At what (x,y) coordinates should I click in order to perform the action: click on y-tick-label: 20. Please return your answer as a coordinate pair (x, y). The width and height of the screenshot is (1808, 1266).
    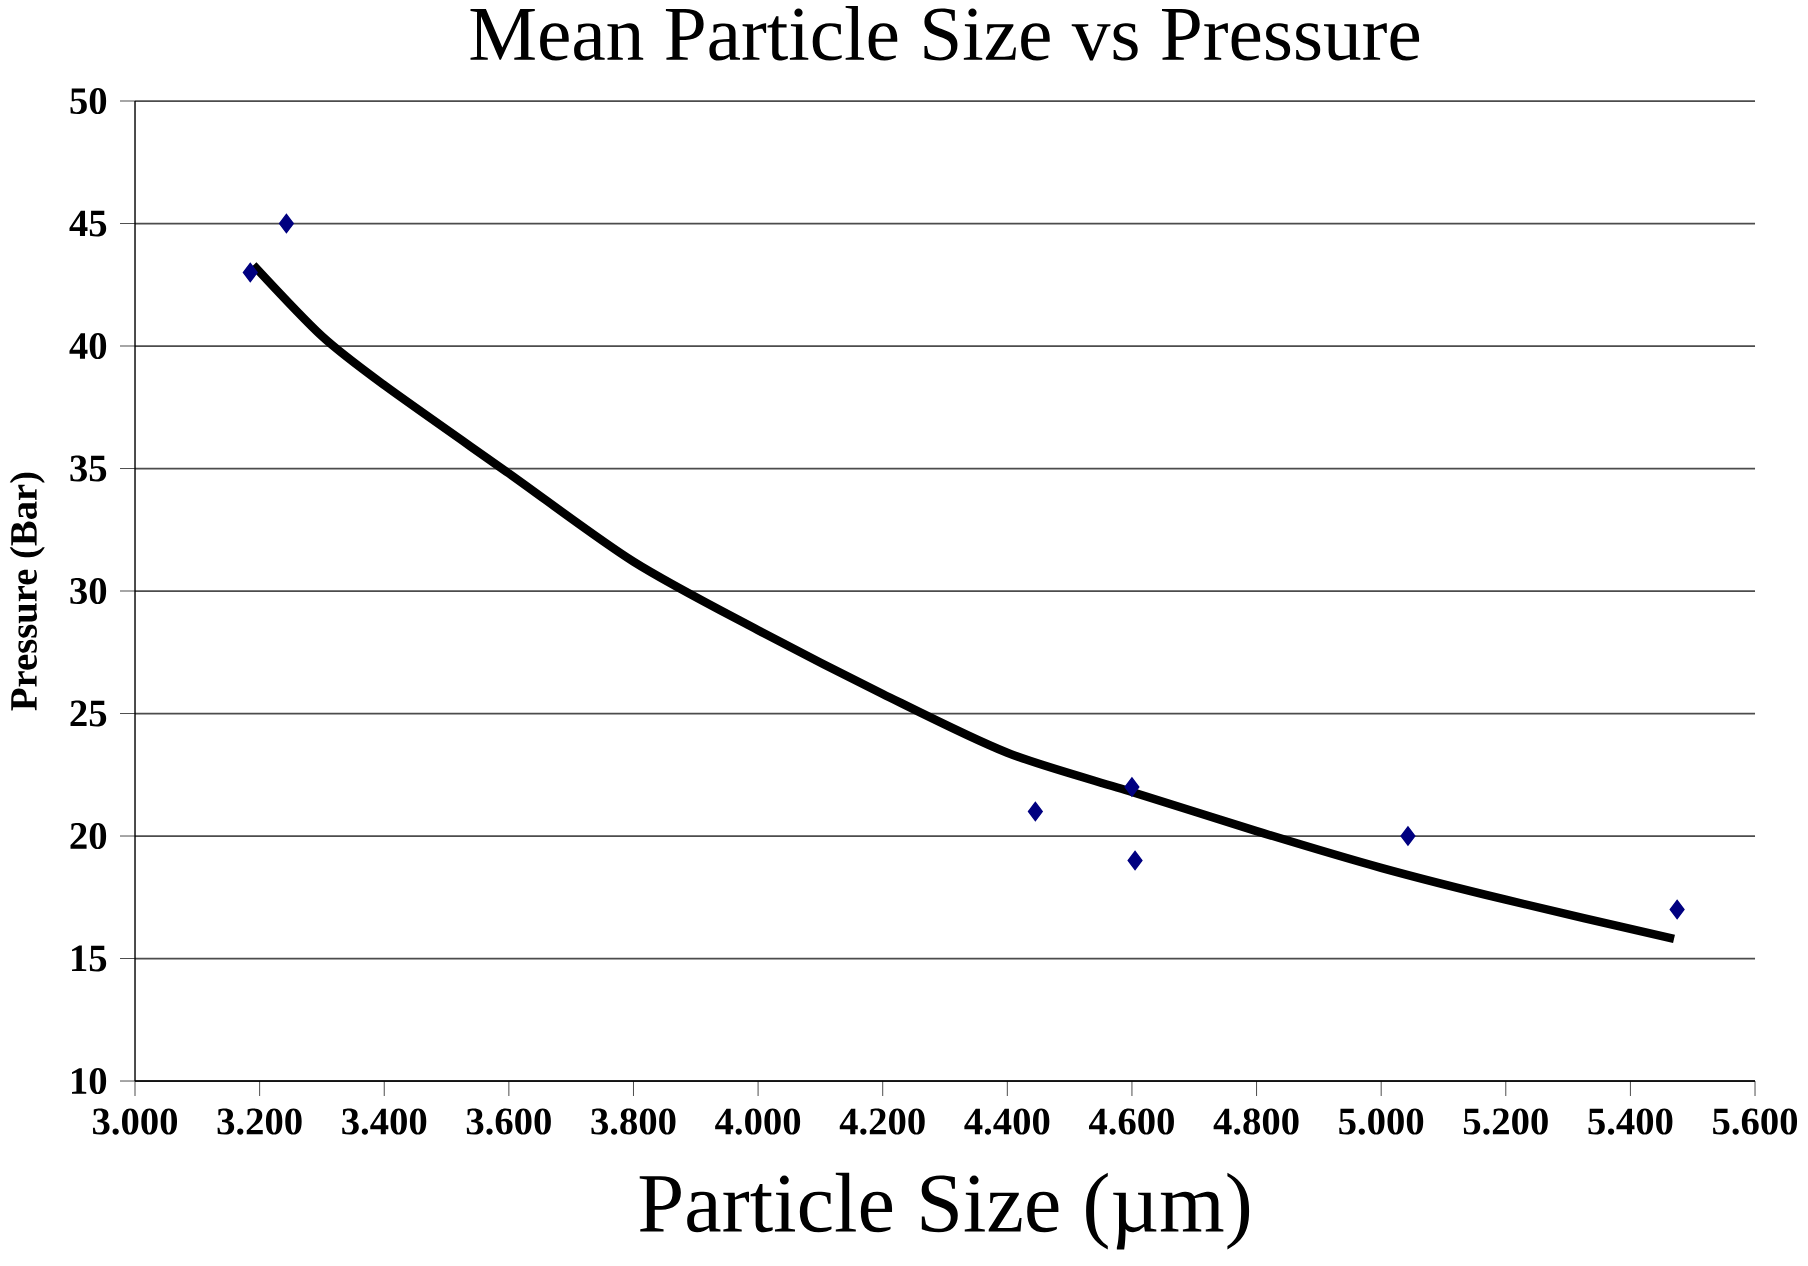
    Looking at the image, I should click on (88, 836).